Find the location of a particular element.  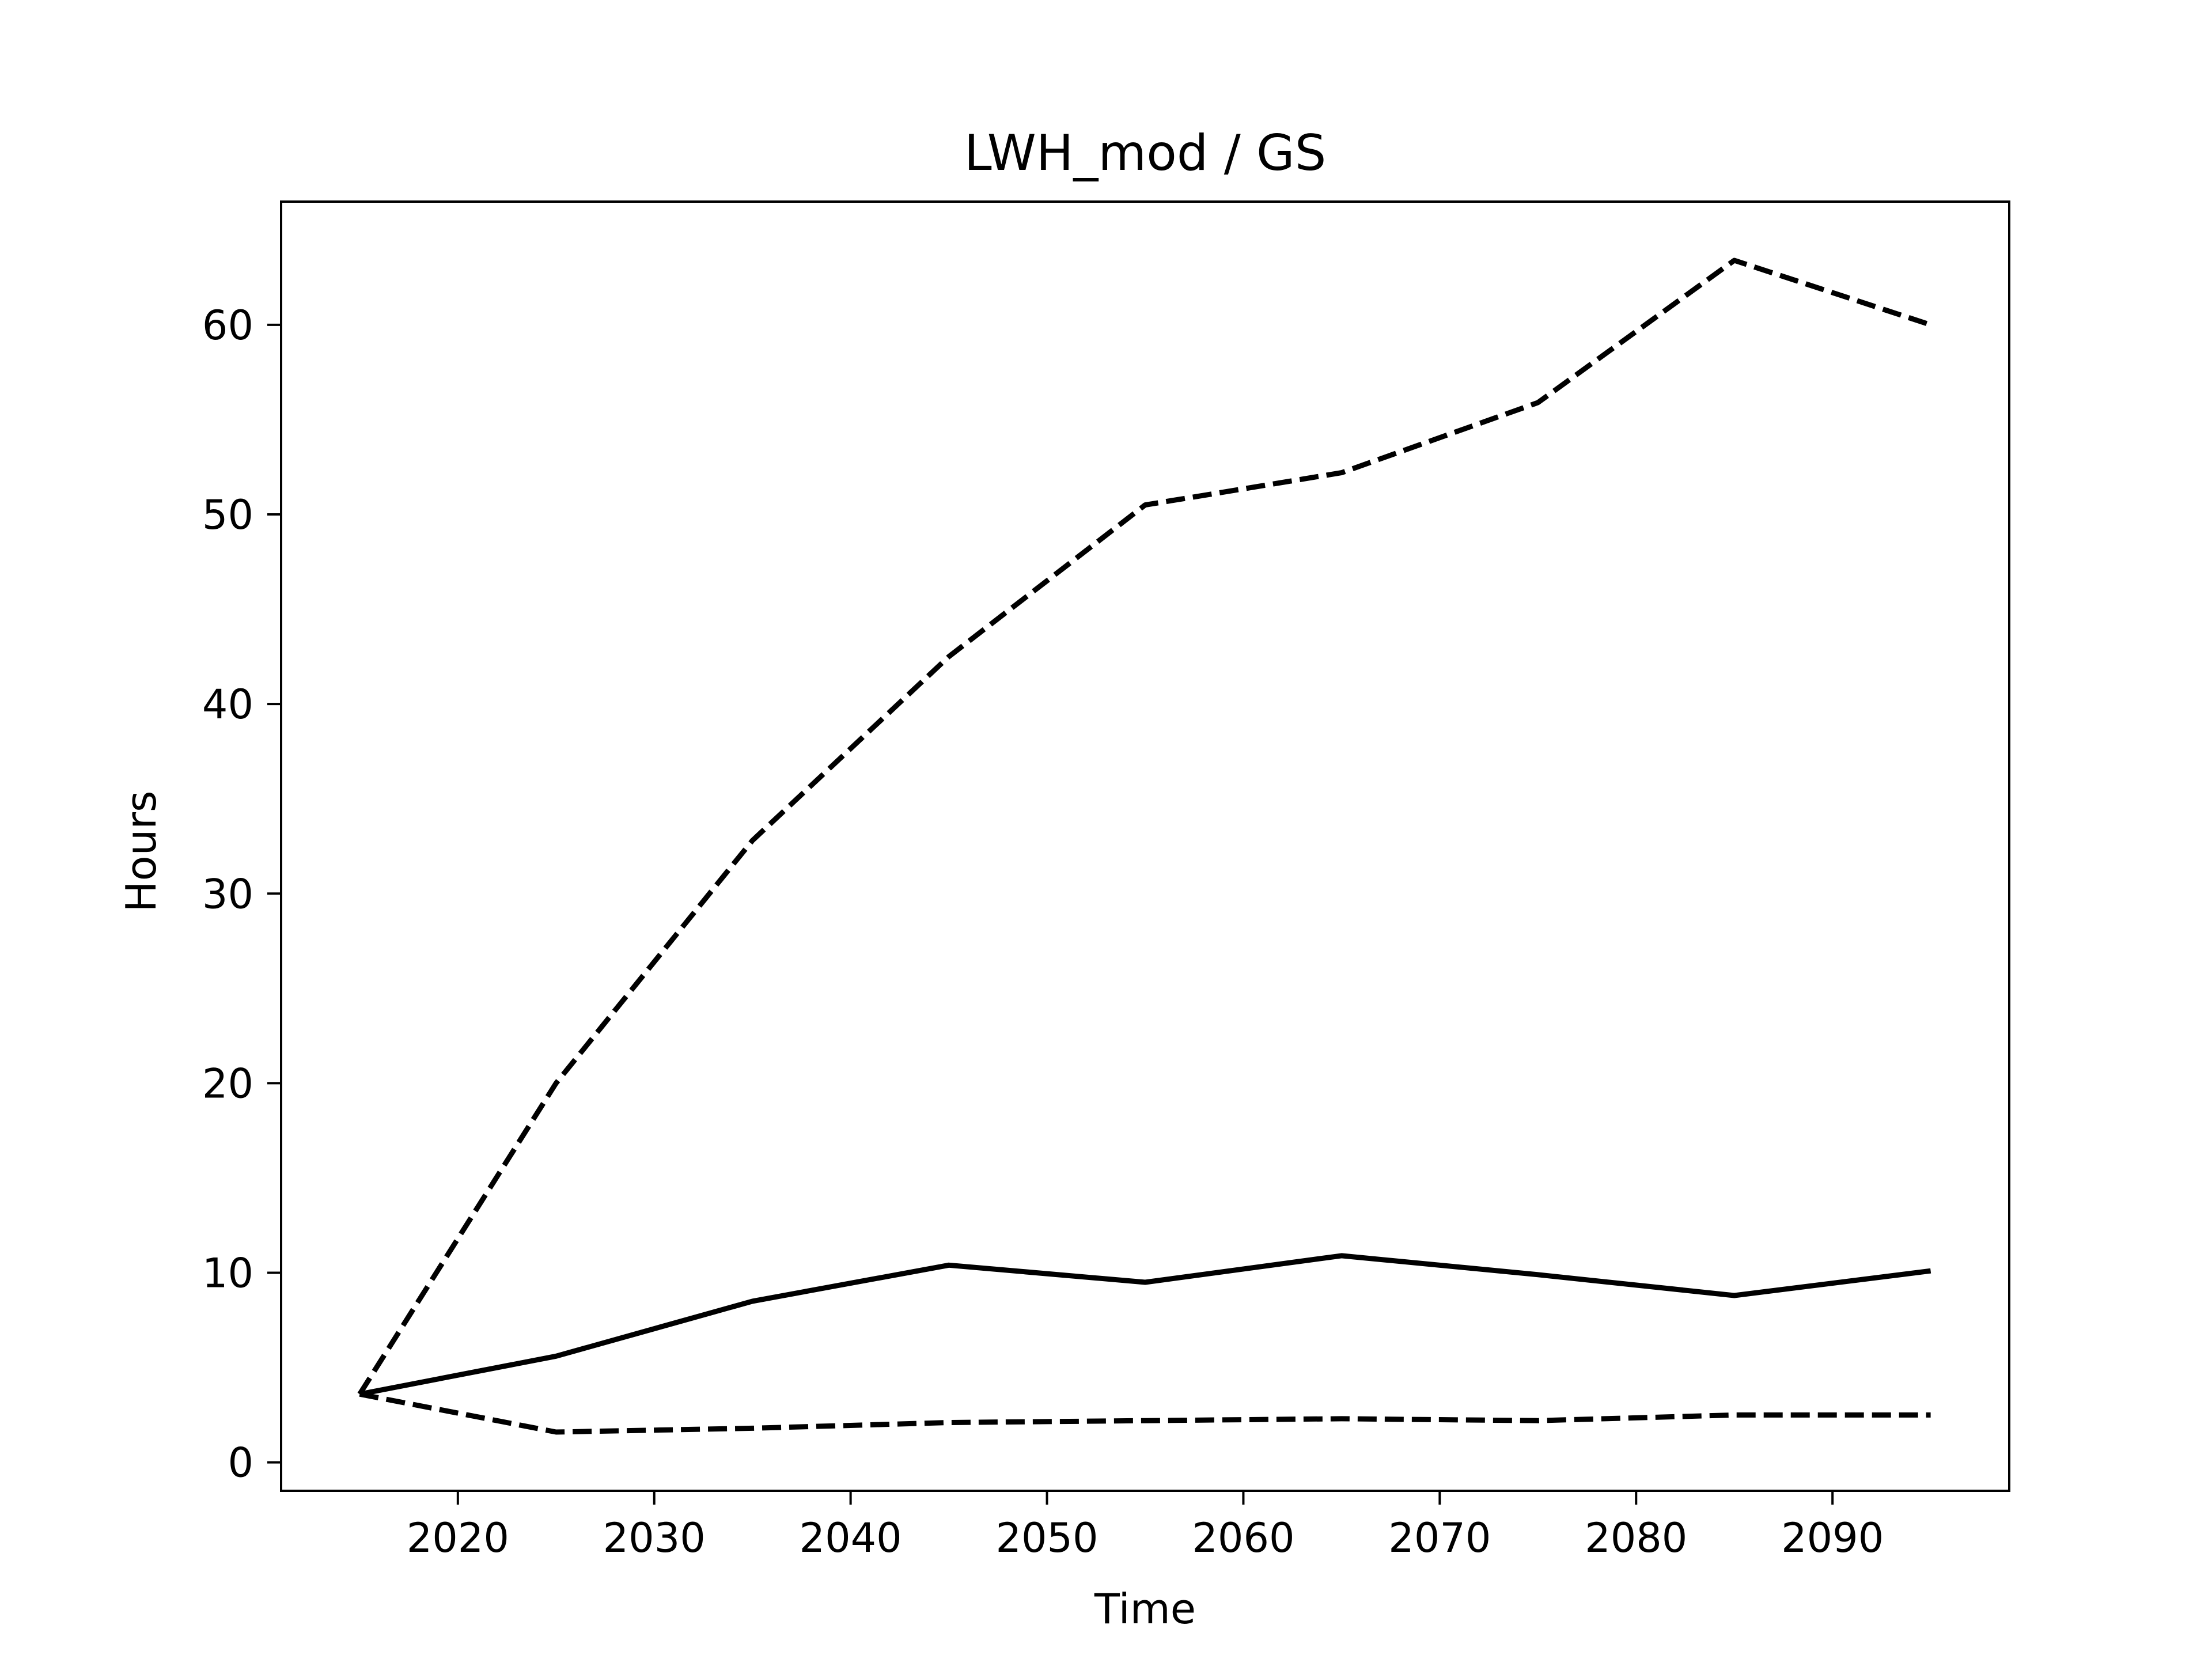

y-tick-label-30: 30 is located at coordinates (227, 894).